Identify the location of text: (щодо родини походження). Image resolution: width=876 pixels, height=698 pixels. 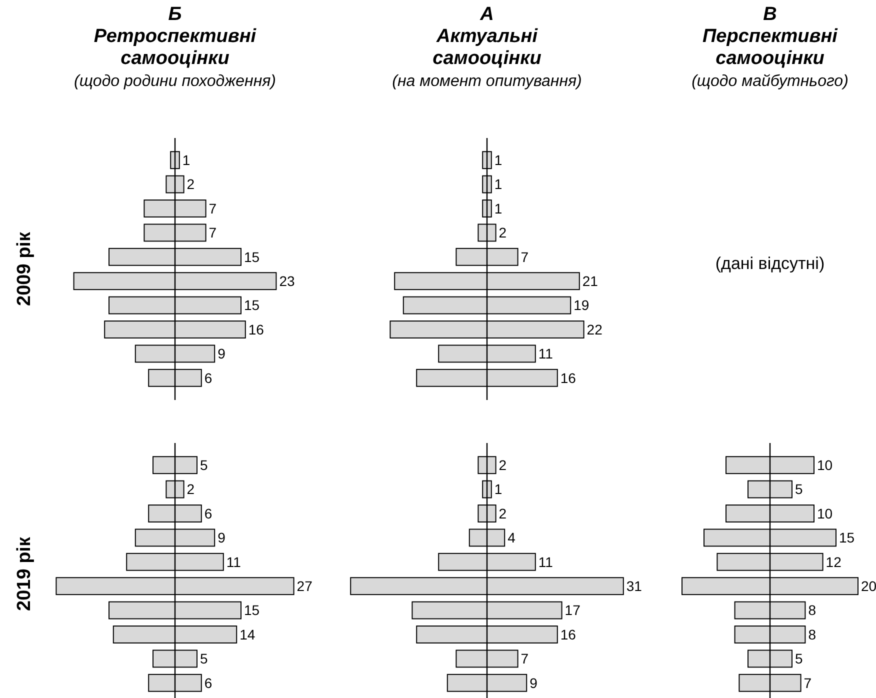
(175, 81).